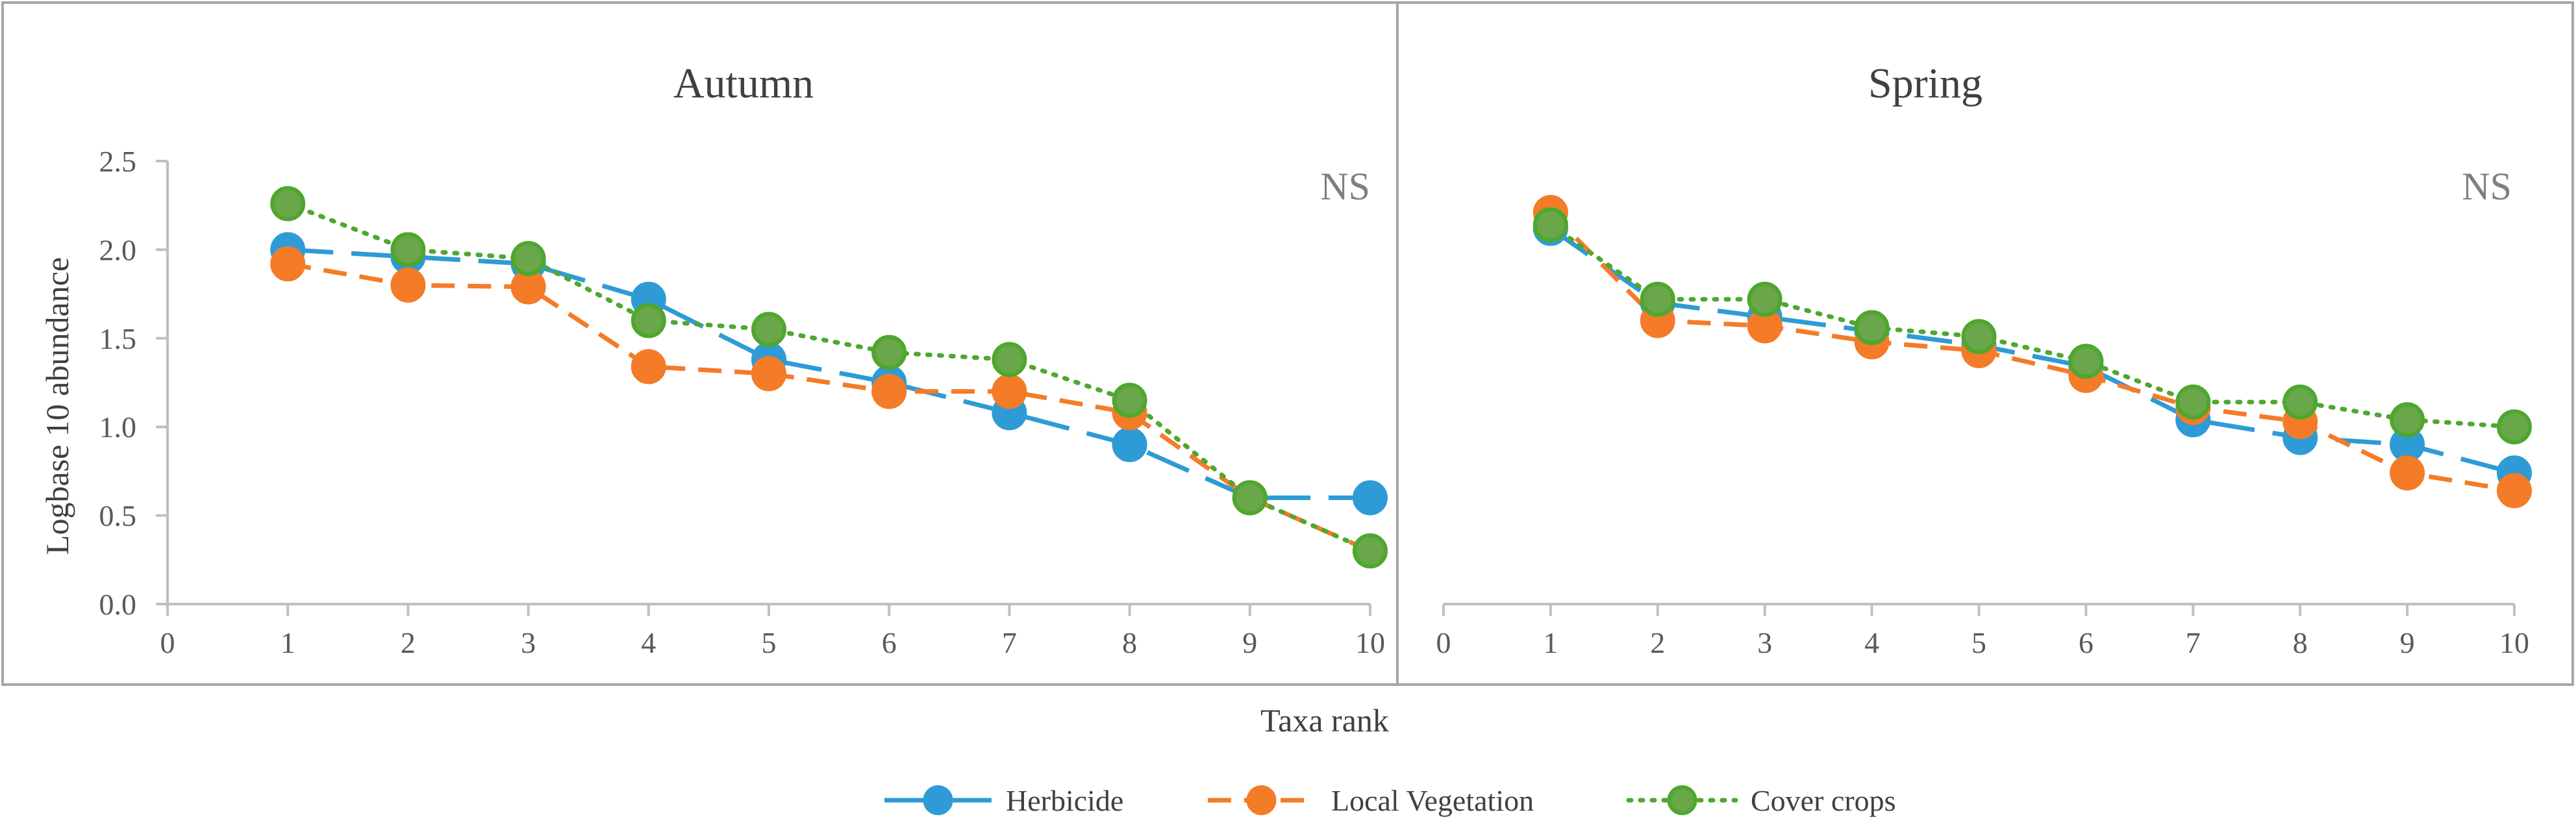 This screenshot has height=834, width=2576. What do you see at coordinates (1764, 642) in the screenshot?
I see `x-tick-label-spring: 3` at bounding box center [1764, 642].